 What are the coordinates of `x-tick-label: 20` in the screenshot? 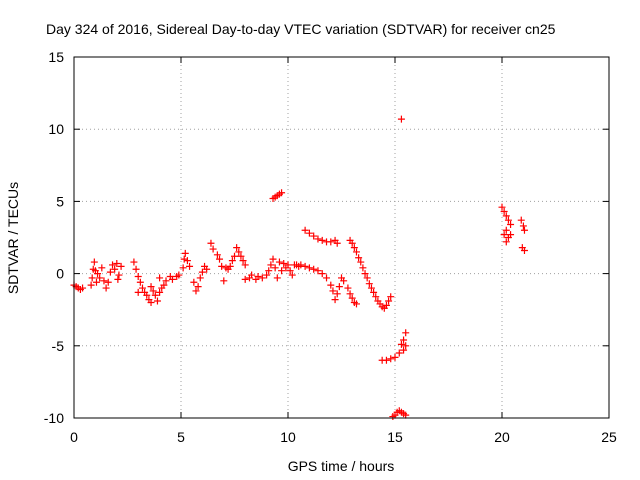 It's located at (502, 437).